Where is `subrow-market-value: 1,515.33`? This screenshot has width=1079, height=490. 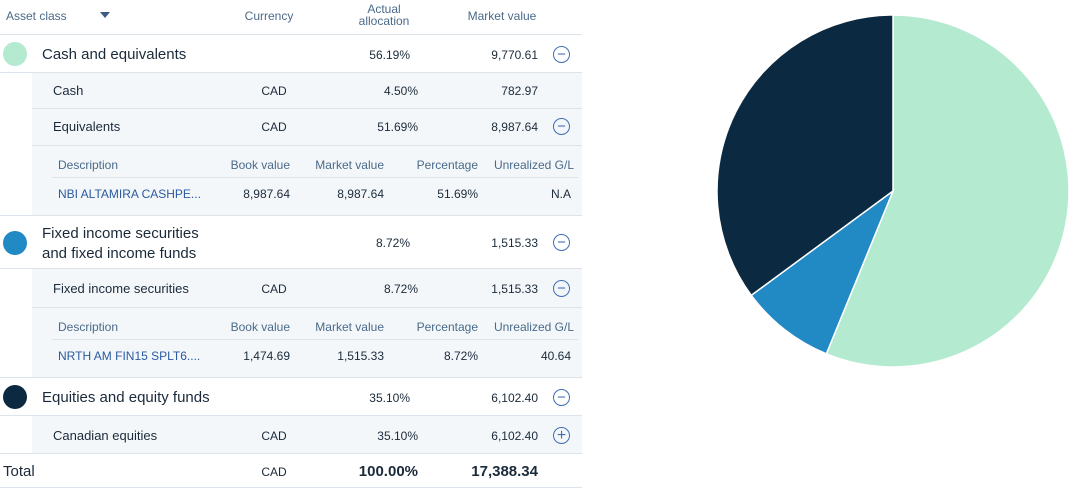
subrow-market-value: 1,515.33 is located at coordinates (514, 289).